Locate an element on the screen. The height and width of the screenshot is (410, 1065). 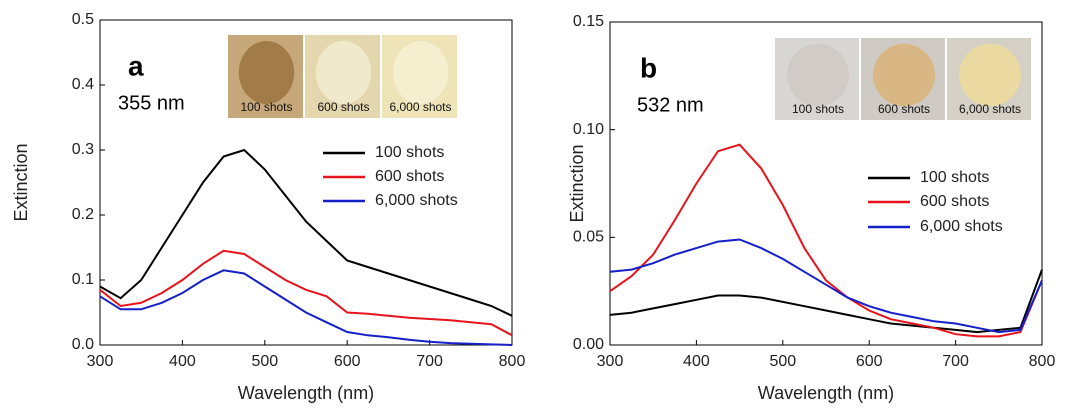
panel-annotation: b is located at coordinates (648, 67).